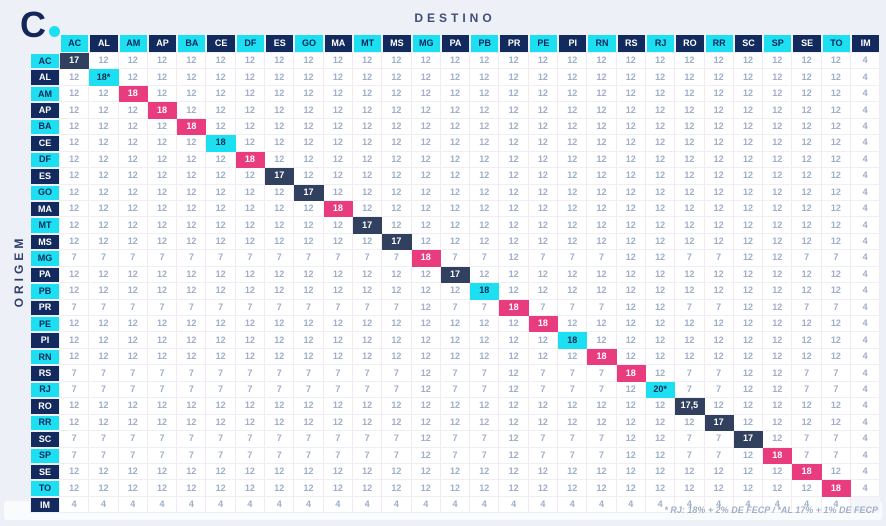 The height and width of the screenshot is (526, 886). Describe the element at coordinates (162, 176) in the screenshot. I see `rate-cell-es-ap: 12` at that location.